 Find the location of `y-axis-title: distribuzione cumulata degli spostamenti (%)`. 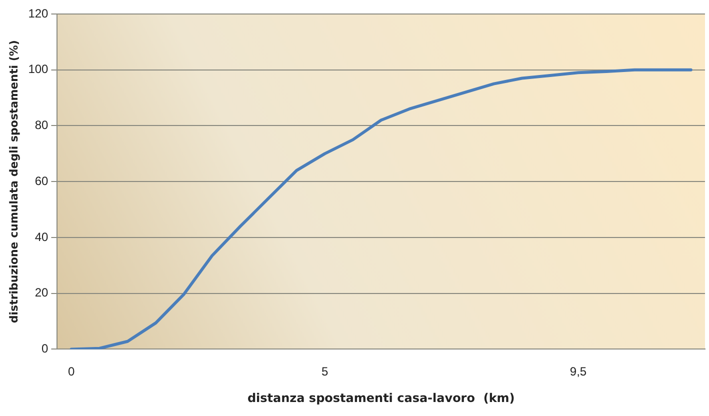

y-axis-title: distribuzione cumulata degli spostamenti (%) is located at coordinates (13, 182).